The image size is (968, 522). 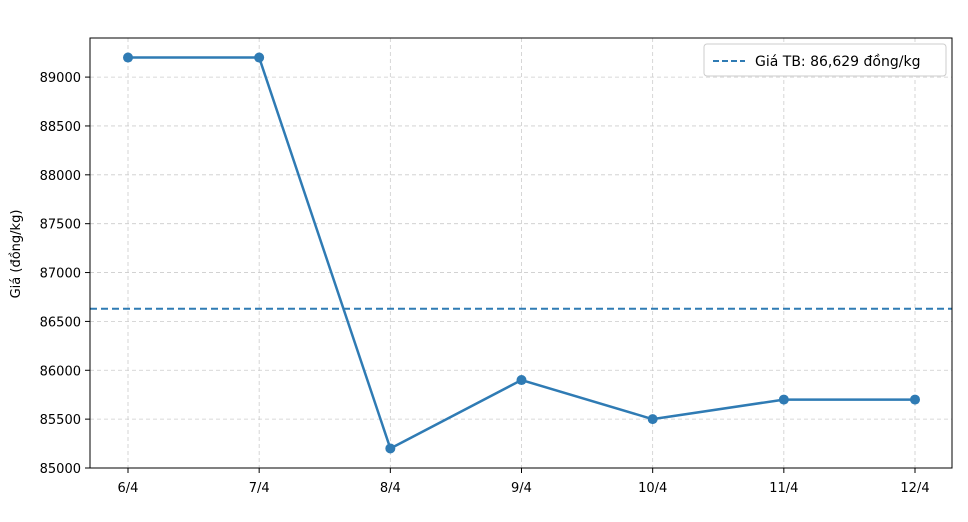 What do you see at coordinates (60, 225) in the screenshot?
I see `y-tick-label: 87500` at bounding box center [60, 225].